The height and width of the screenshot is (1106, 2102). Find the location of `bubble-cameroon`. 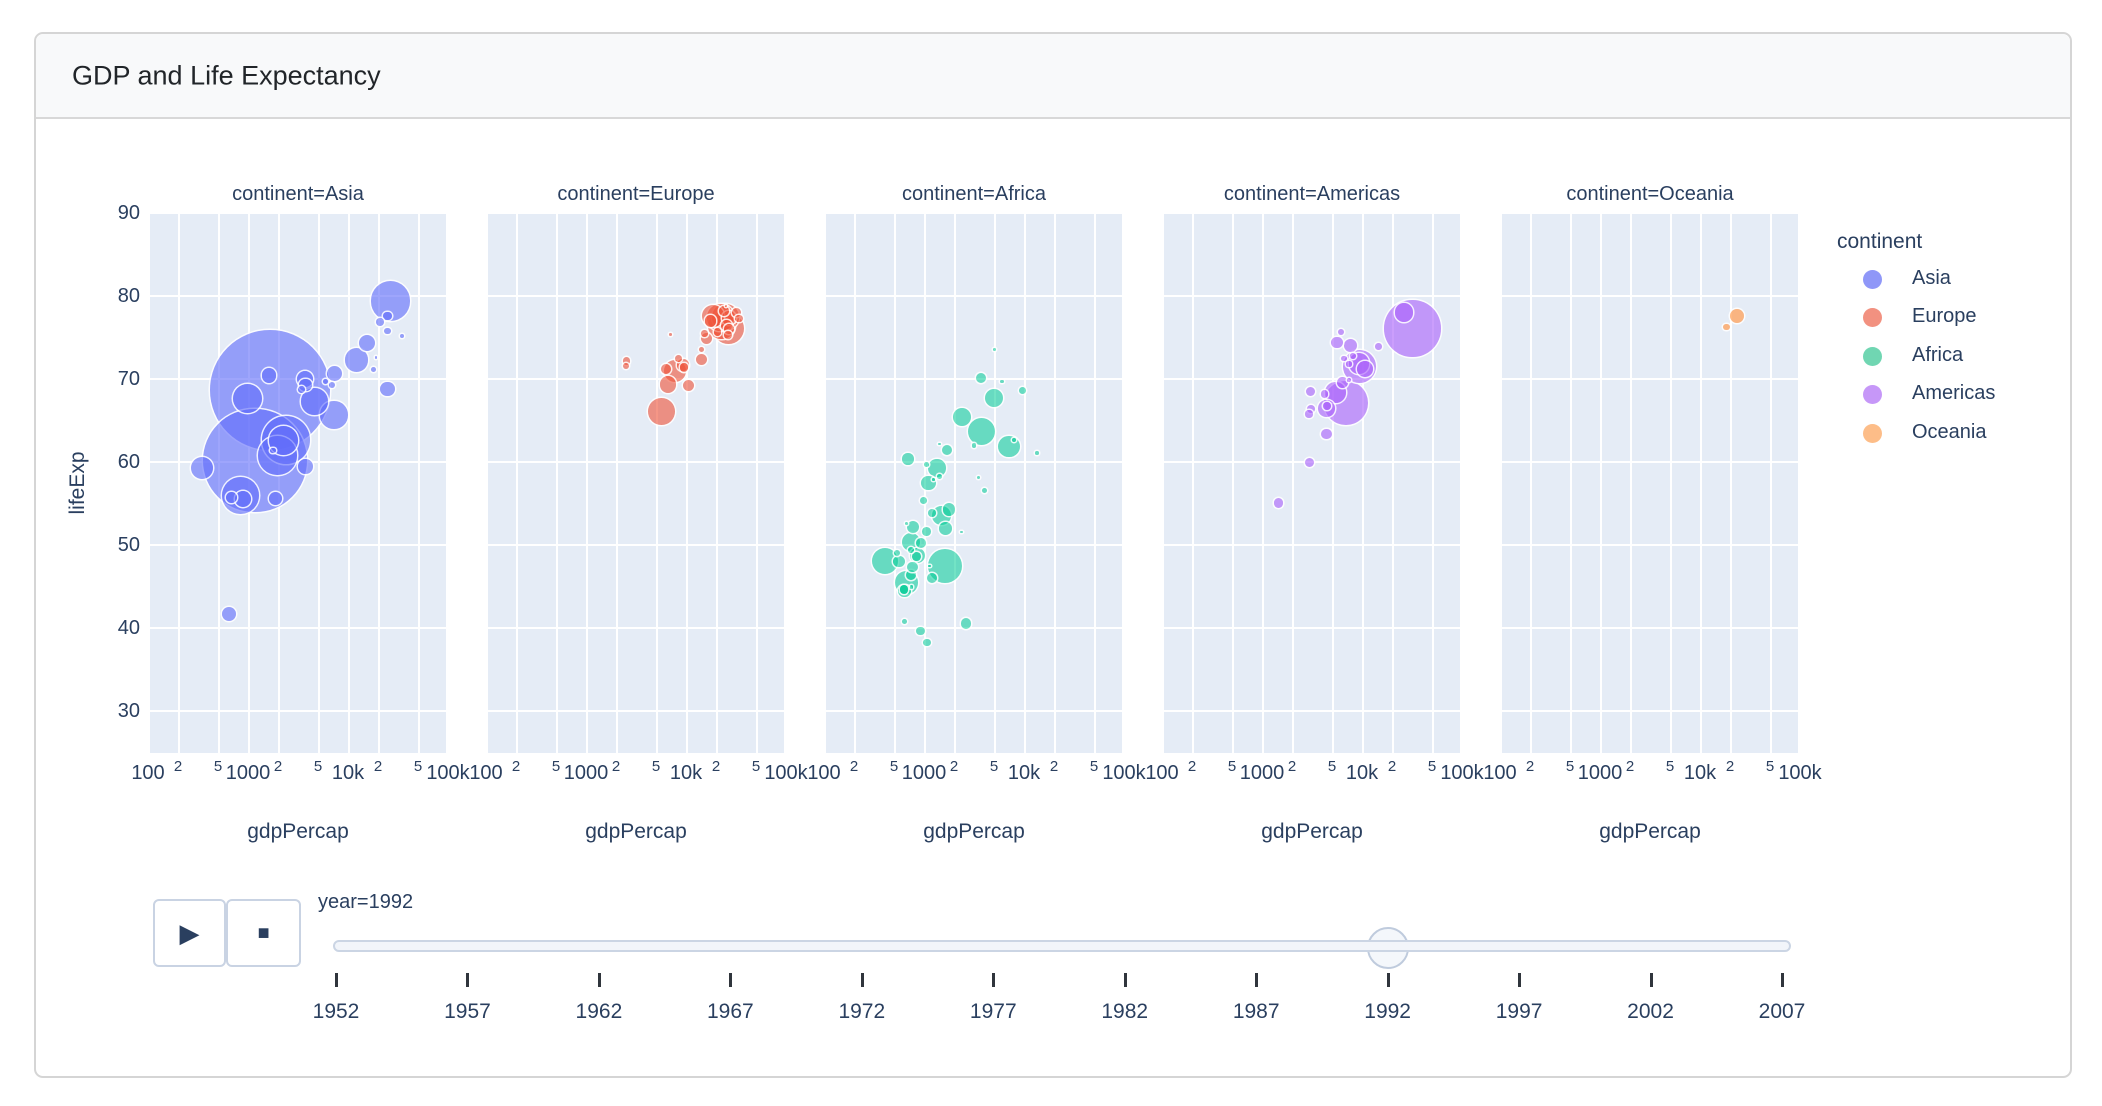

bubble-cameroon is located at coordinates (949, 509).